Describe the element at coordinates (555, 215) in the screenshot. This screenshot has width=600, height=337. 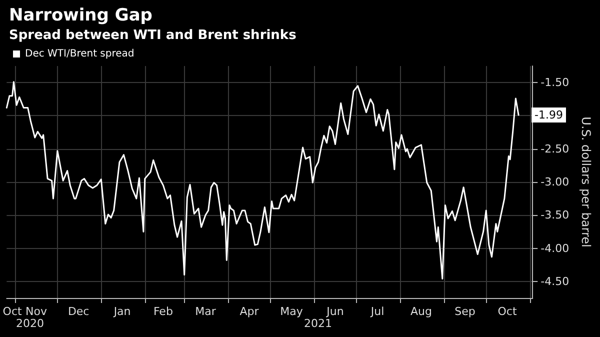
I see `y-tick-label: -3.50` at that location.